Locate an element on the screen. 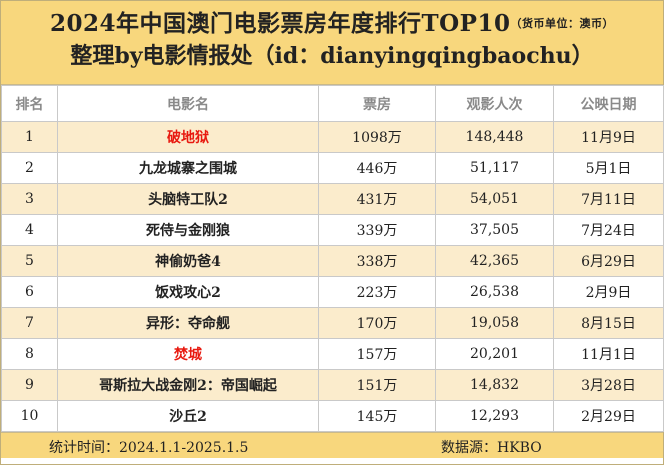 Image resolution: width=664 pixels, height=465 pixels. admissions-cell: 148,448 is located at coordinates (494, 137).